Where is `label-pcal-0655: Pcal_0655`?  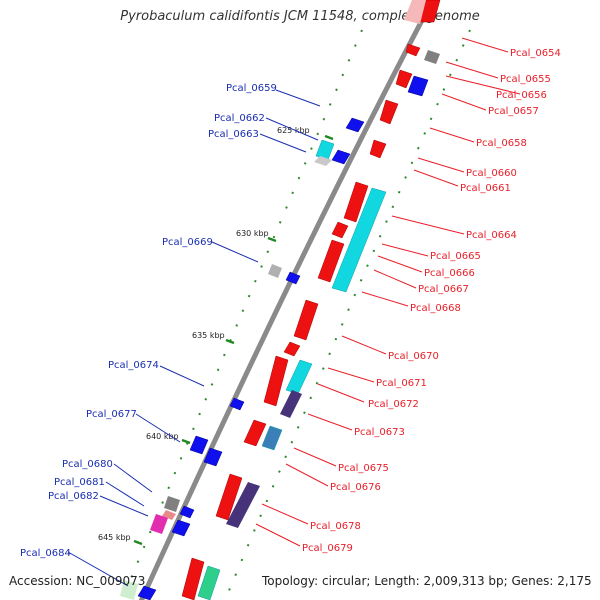 label-pcal-0655: Pcal_0655 is located at coordinates (525, 79).